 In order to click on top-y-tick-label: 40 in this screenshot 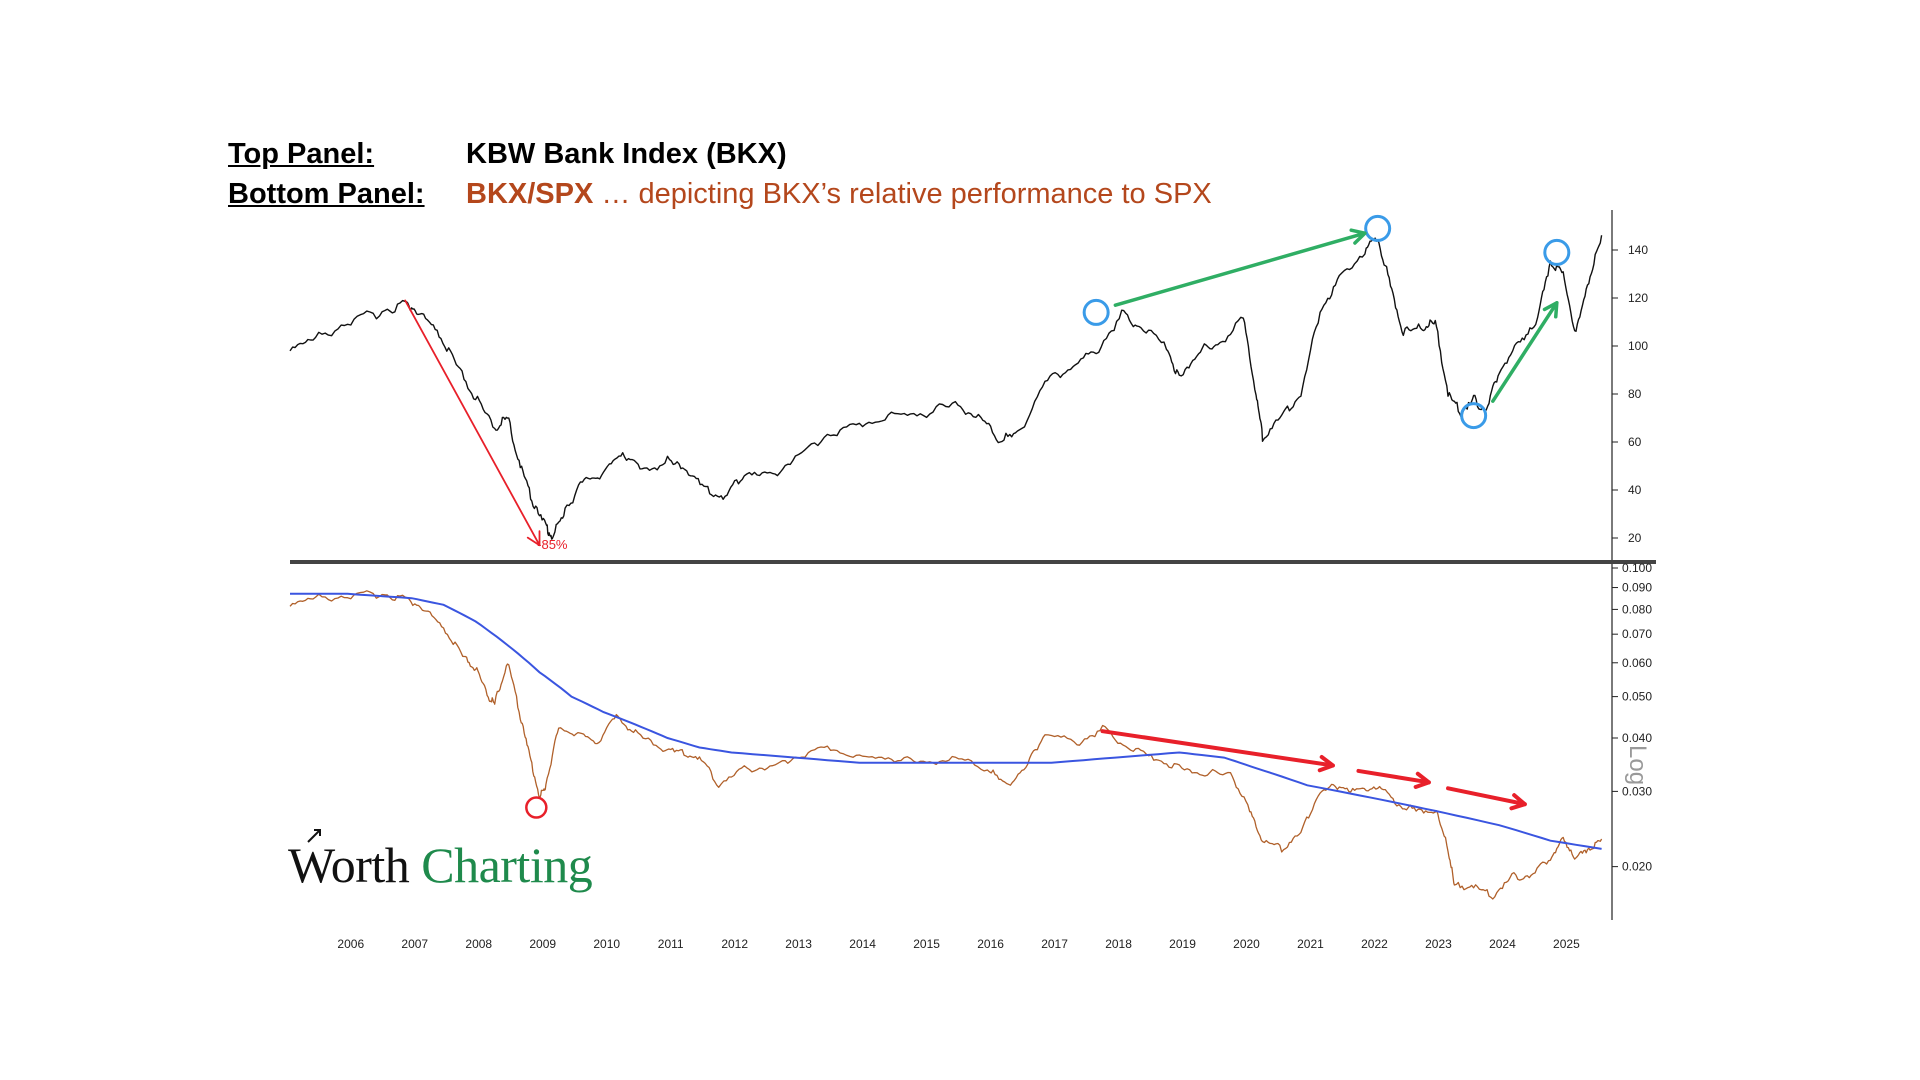, I will do `click(1635, 490)`.